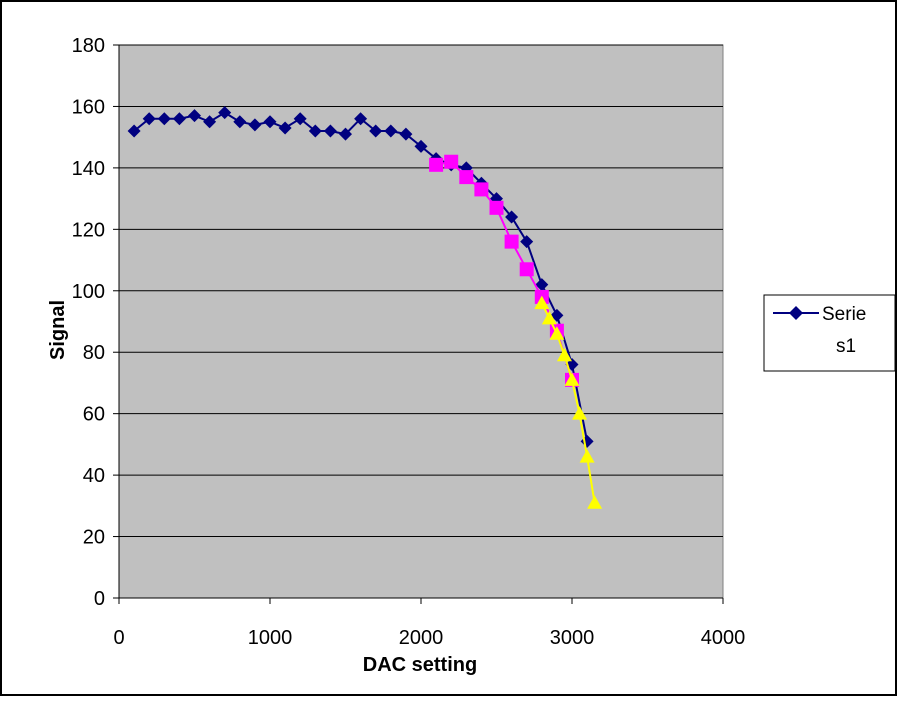 This screenshot has width=897, height=701. What do you see at coordinates (846, 346) in the screenshot?
I see `legend-label-line-2: s1` at bounding box center [846, 346].